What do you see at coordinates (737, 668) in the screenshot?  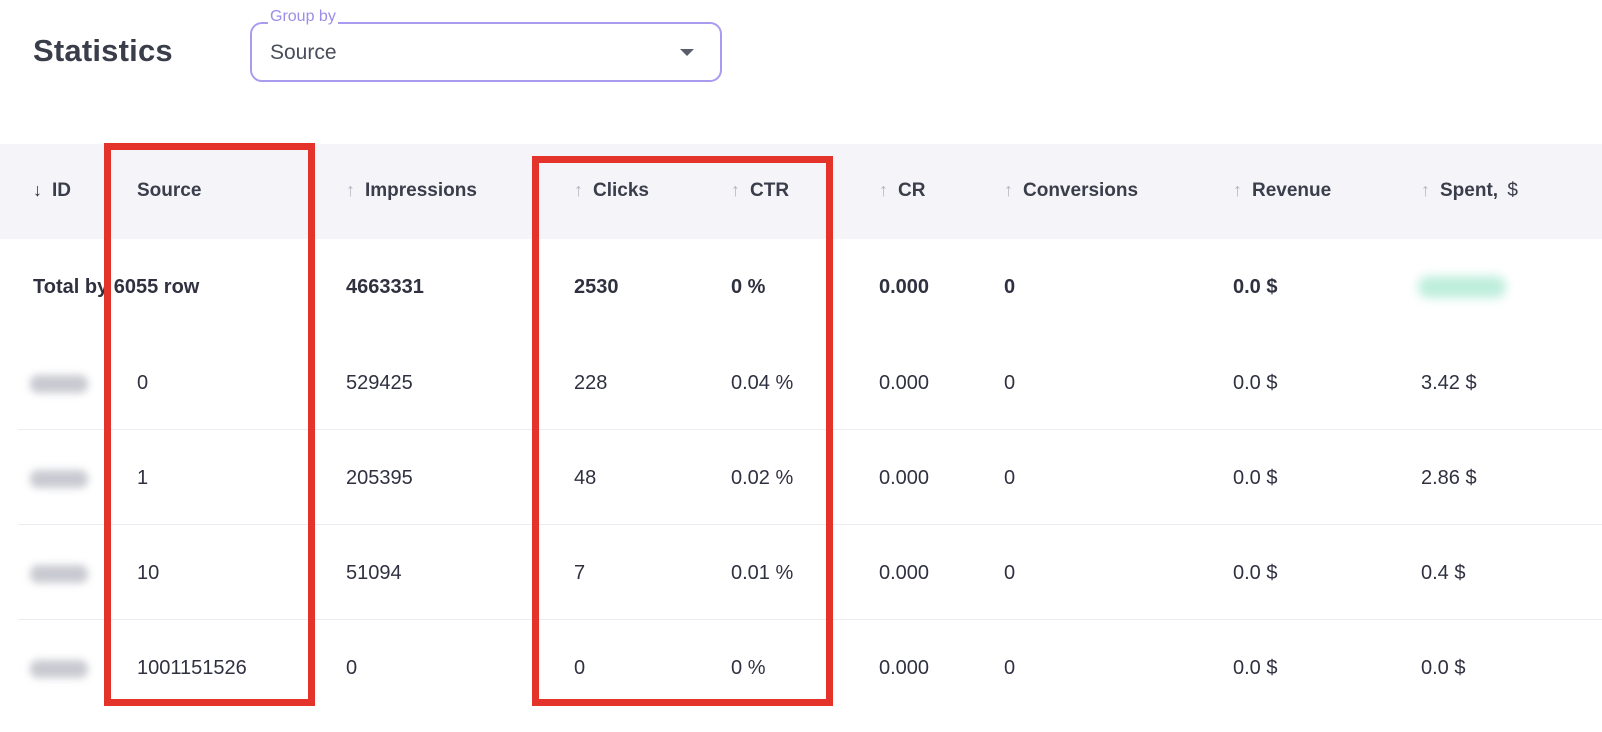 I see `cell-ctr-value: 0` at bounding box center [737, 668].